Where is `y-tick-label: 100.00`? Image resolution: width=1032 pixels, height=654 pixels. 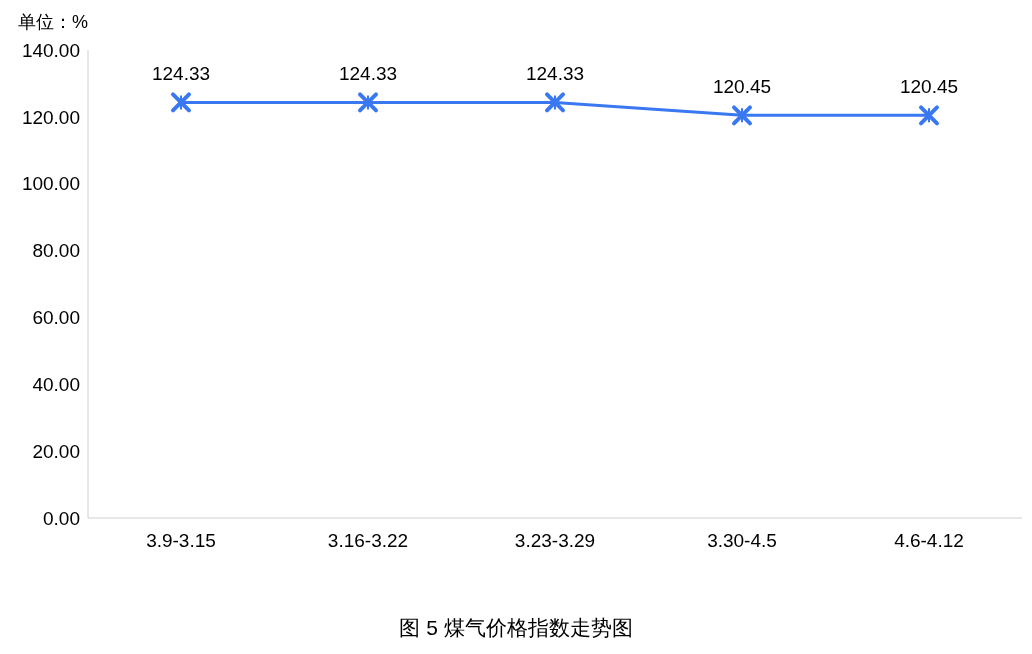 y-tick-label: 100.00 is located at coordinates (50, 184).